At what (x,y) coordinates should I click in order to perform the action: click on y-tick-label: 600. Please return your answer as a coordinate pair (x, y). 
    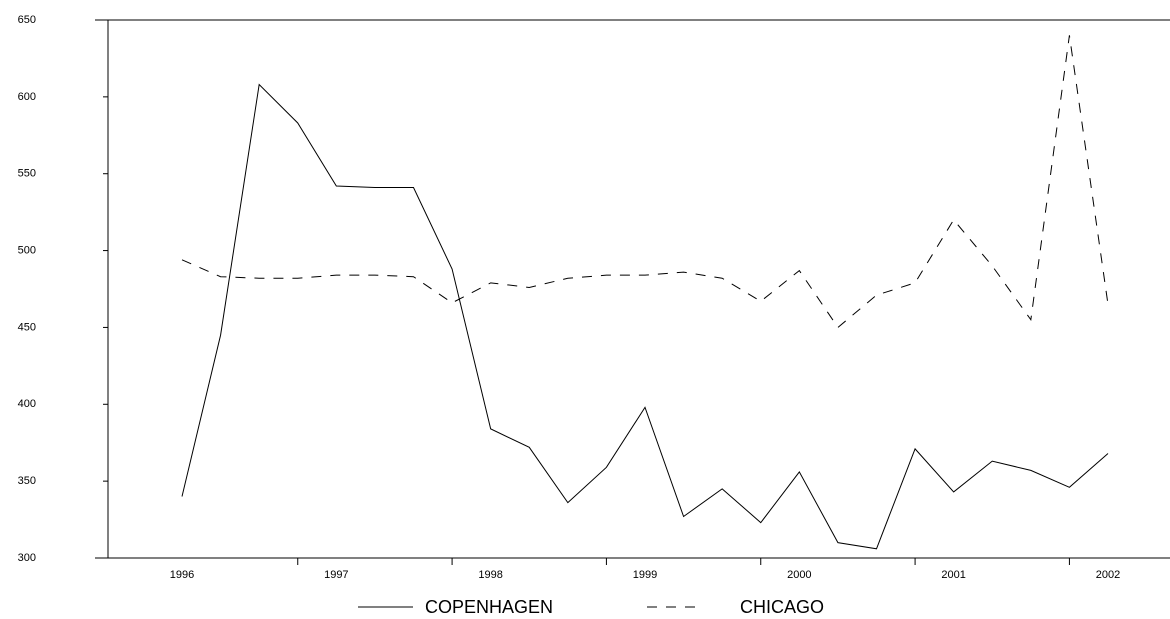
    Looking at the image, I should click on (27, 97).